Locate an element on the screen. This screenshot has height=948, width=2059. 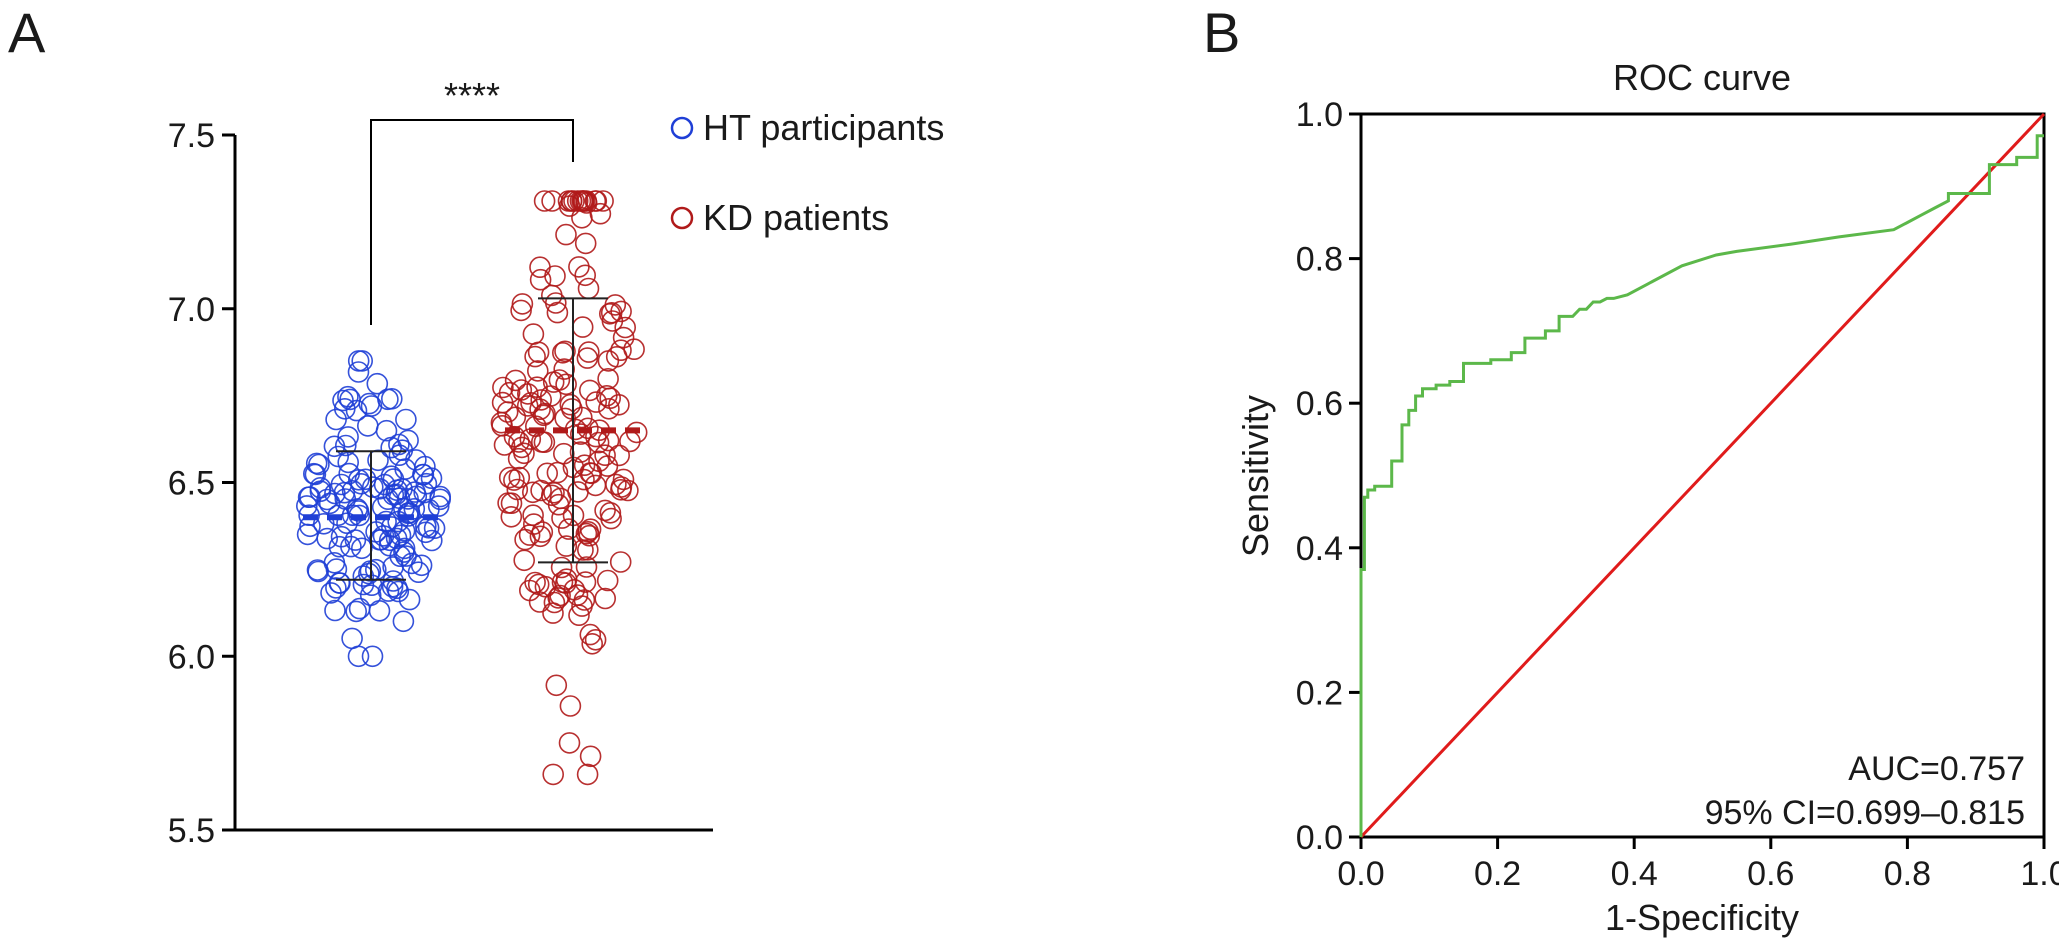
roc-y-tick-label: 0.2 is located at coordinates (1319, 693).